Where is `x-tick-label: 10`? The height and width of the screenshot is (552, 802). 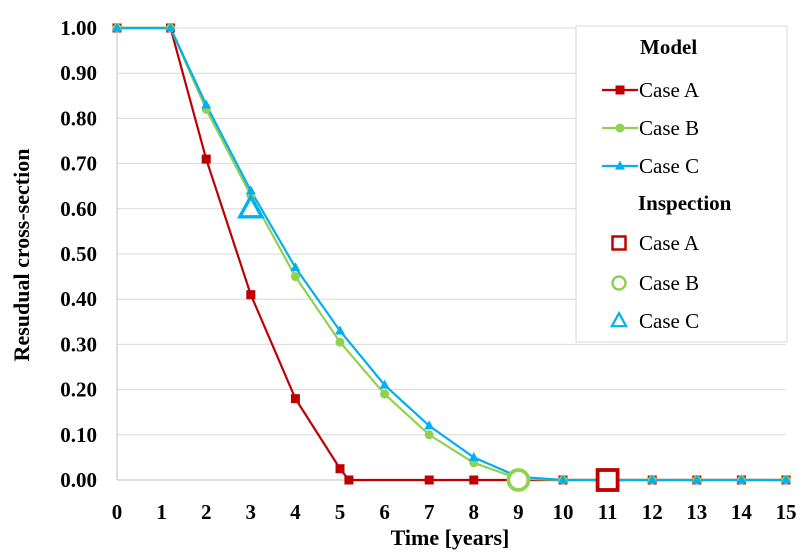 x-tick-label: 10 is located at coordinates (563, 512).